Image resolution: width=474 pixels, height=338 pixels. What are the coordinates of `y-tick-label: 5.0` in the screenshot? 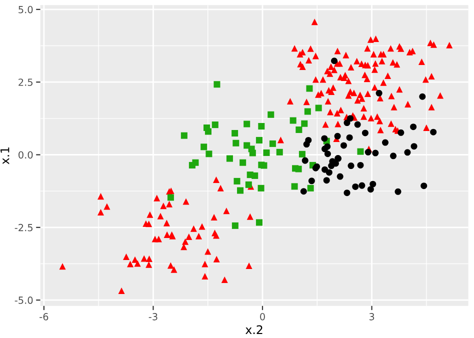 It's located at (25, 10).